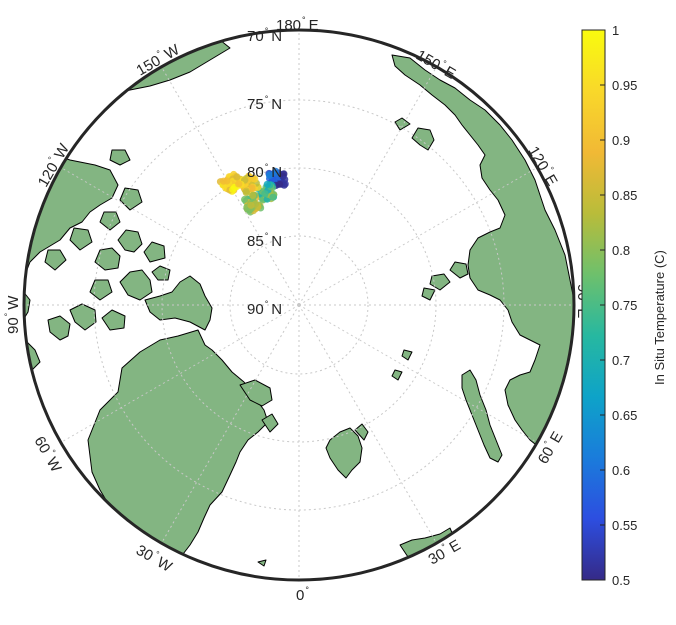 The height and width of the screenshot is (625, 676). What do you see at coordinates (12, 314) in the screenshot?
I see `lon-label-90w: 90°W` at bounding box center [12, 314].